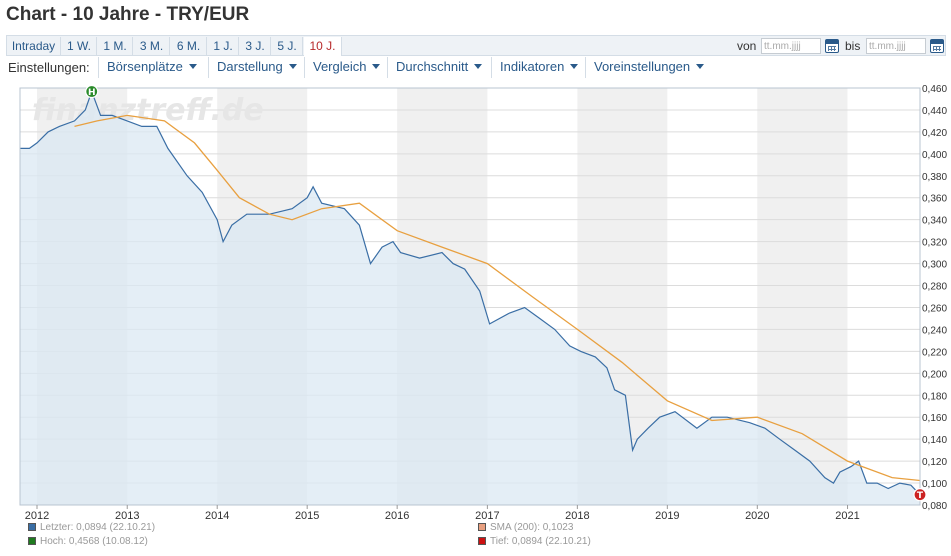 Image resolution: width=951 pixels, height=556 pixels. I want to click on x-tick-label: 2016, so click(397, 515).